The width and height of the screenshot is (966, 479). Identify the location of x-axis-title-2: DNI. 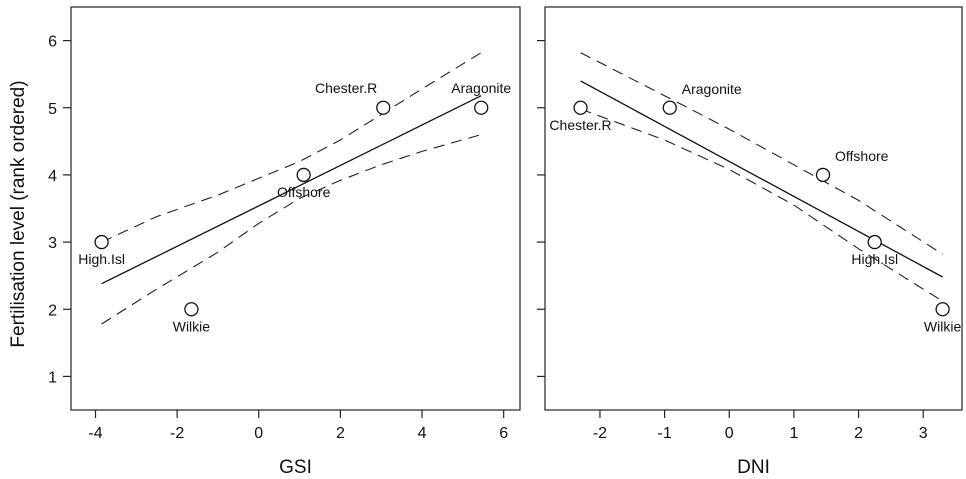
(753, 467).